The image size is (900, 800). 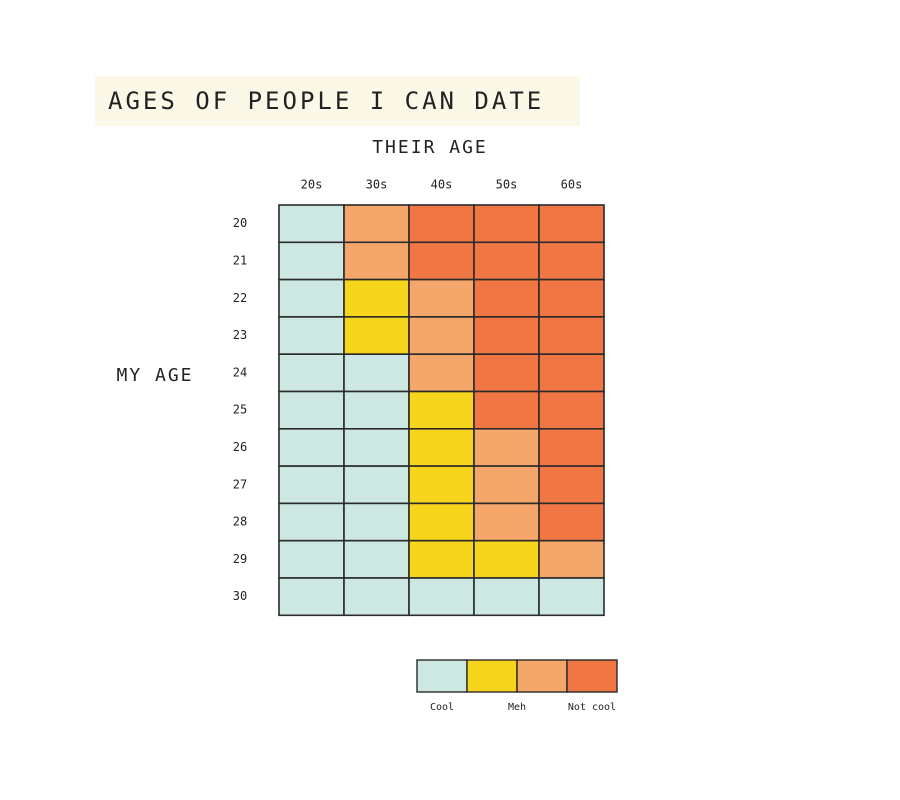 What do you see at coordinates (240, 335) in the screenshot?
I see `y-tick-label: 23` at bounding box center [240, 335].